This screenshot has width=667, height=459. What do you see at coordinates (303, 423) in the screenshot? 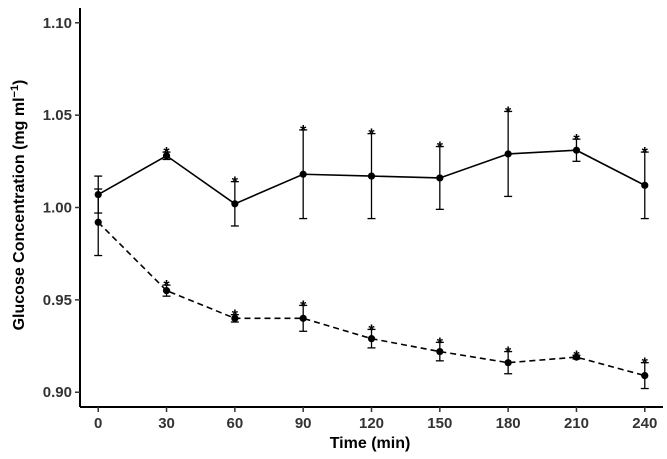
I see `x-tick-label: 90` at bounding box center [303, 423].